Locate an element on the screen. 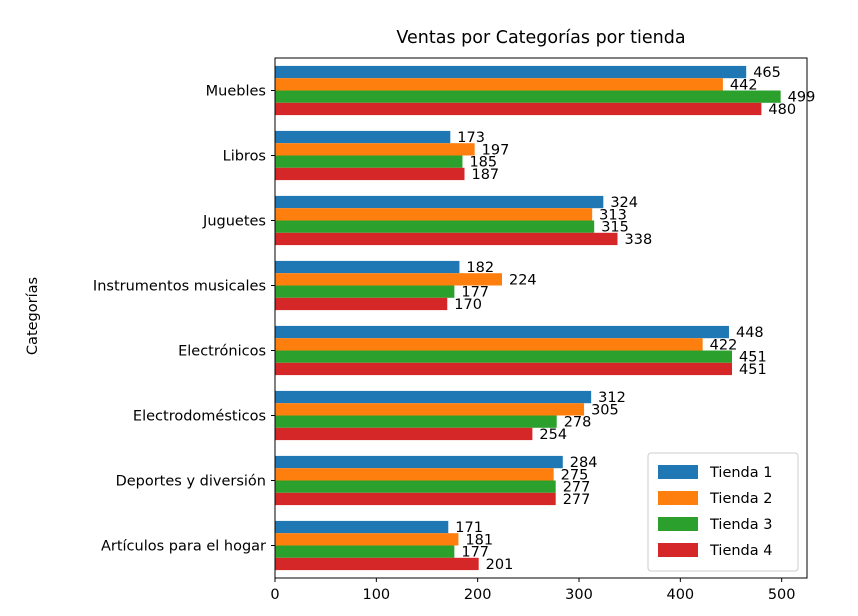 This screenshot has height=616, width=858. value-label: 448 is located at coordinates (750, 333).